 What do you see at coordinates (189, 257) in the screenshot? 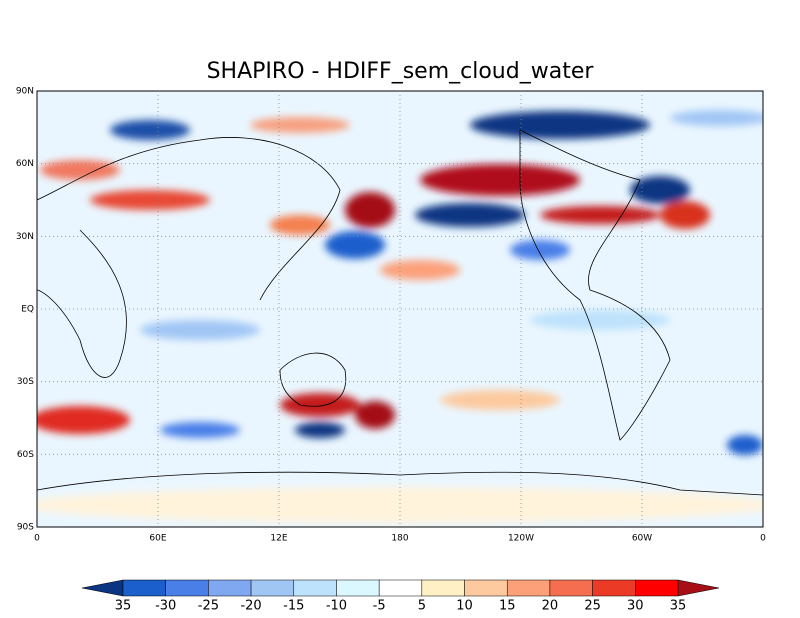
I see `coastline` at bounding box center [189, 257].